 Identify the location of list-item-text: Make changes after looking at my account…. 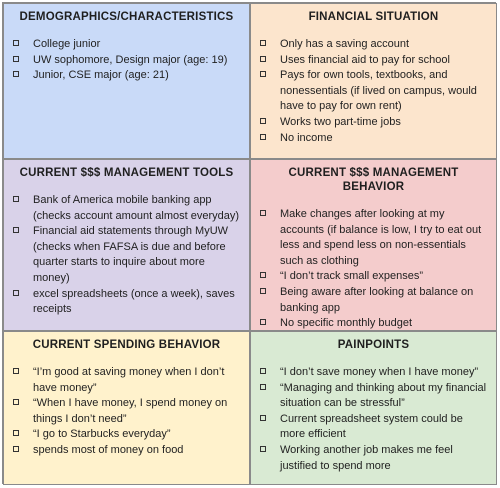
(381, 237).